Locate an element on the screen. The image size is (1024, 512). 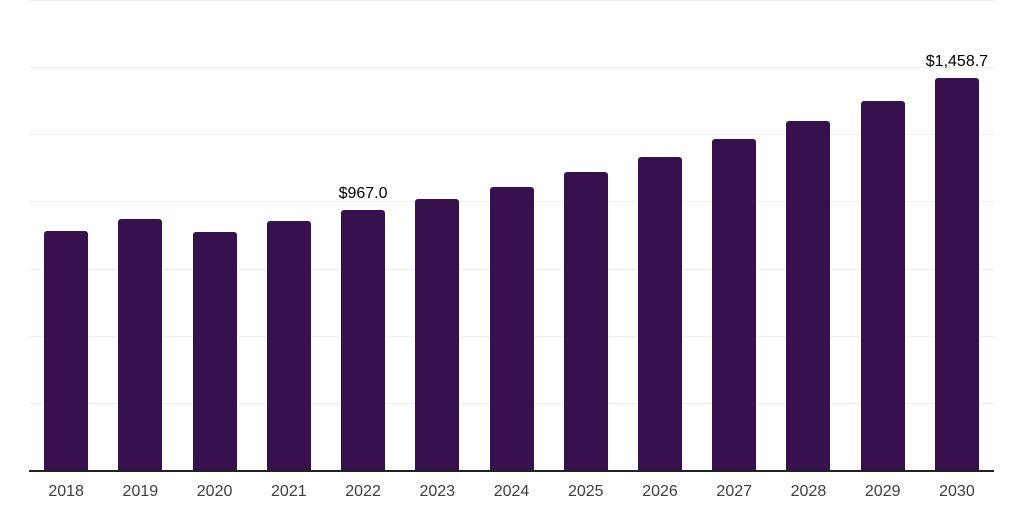
bar-2022 is located at coordinates (363, 340).